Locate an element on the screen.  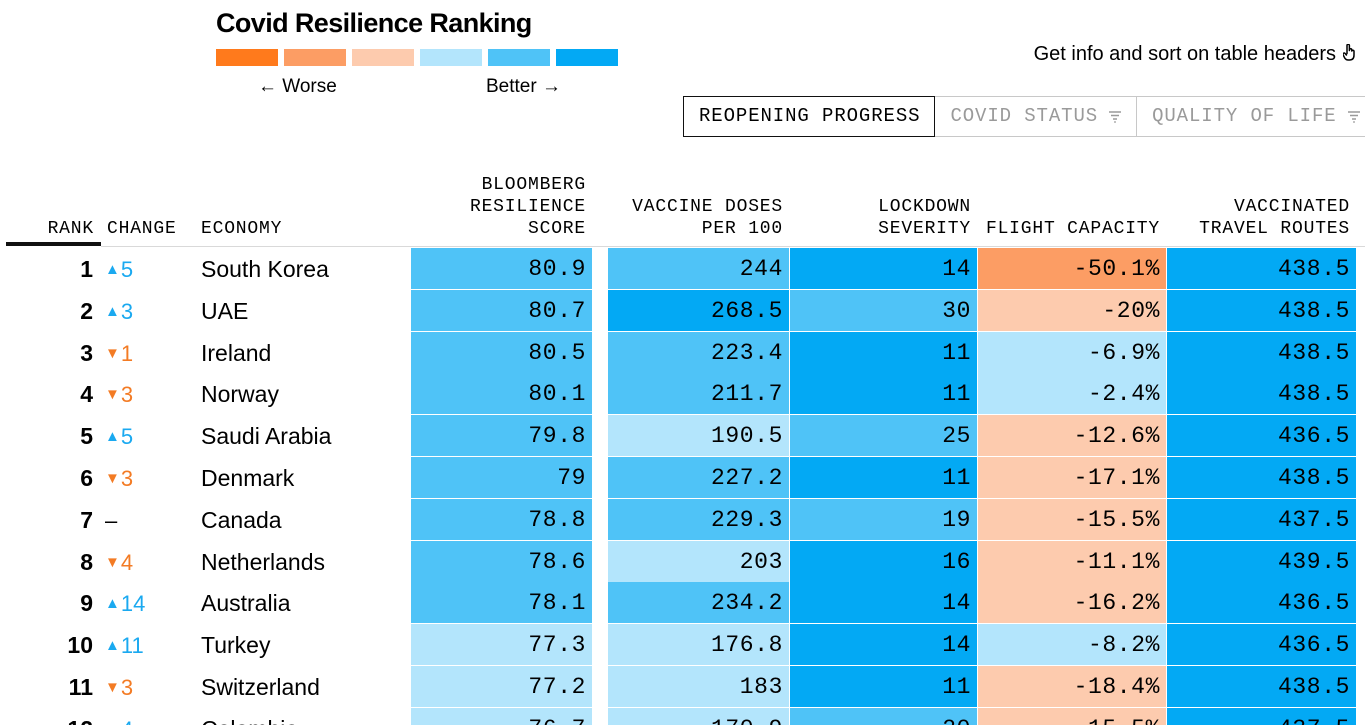
flight-capacity-cell: -8.2% is located at coordinates (1072, 645).